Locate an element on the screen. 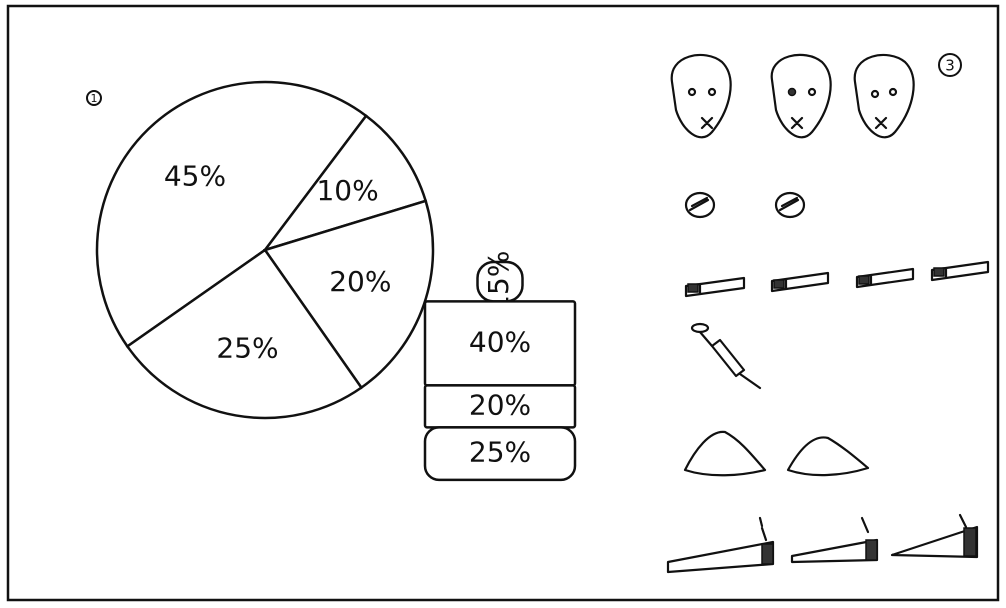 The height and width of the screenshot is (608, 1006). annotation: 1 is located at coordinates (94, 98).